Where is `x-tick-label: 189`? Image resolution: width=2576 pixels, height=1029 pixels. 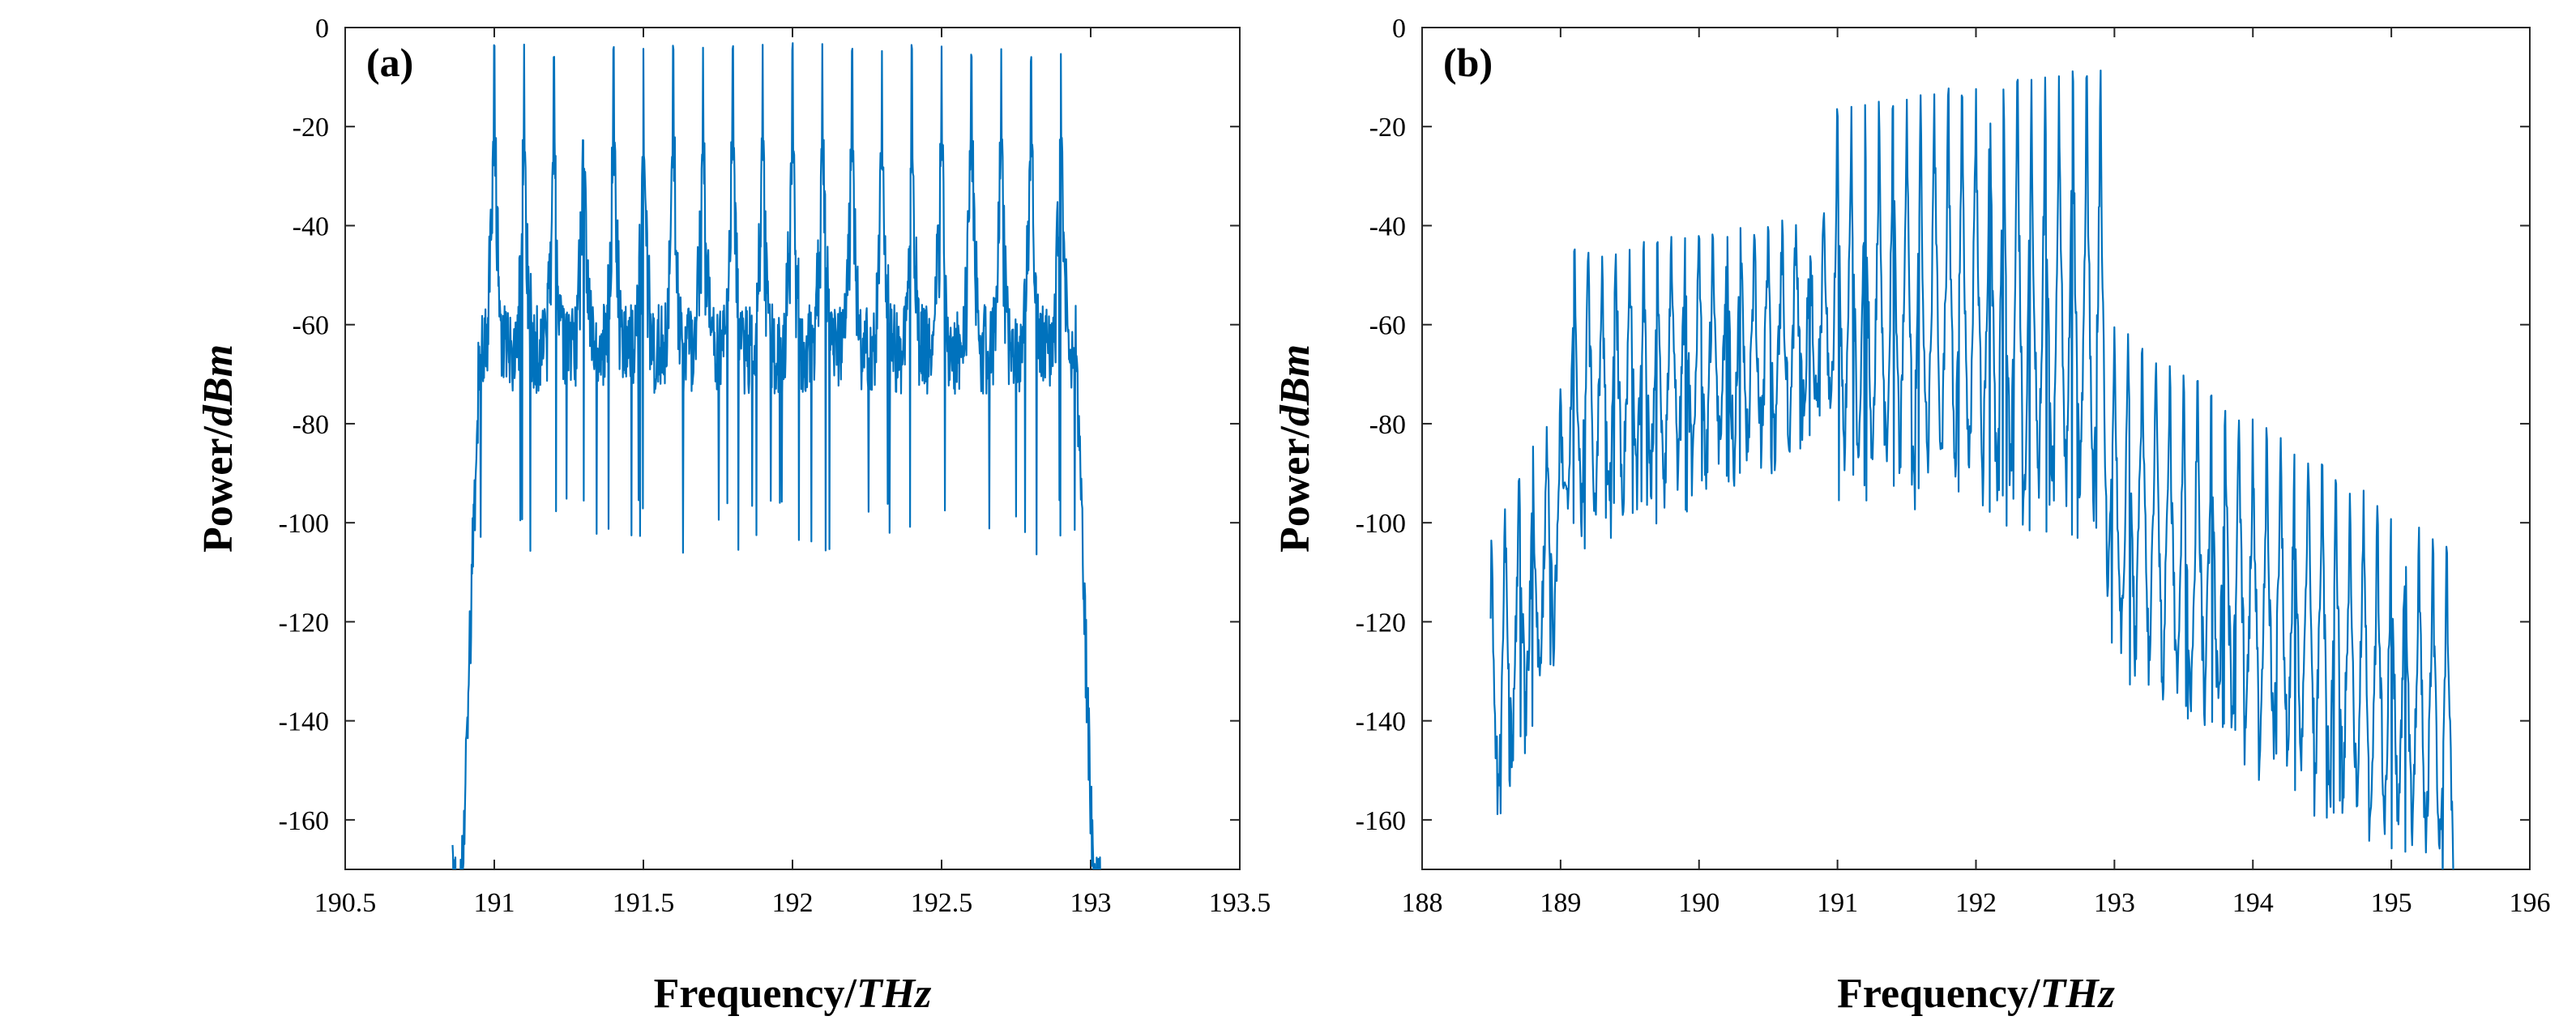 x-tick-label: 189 is located at coordinates (1560, 903).